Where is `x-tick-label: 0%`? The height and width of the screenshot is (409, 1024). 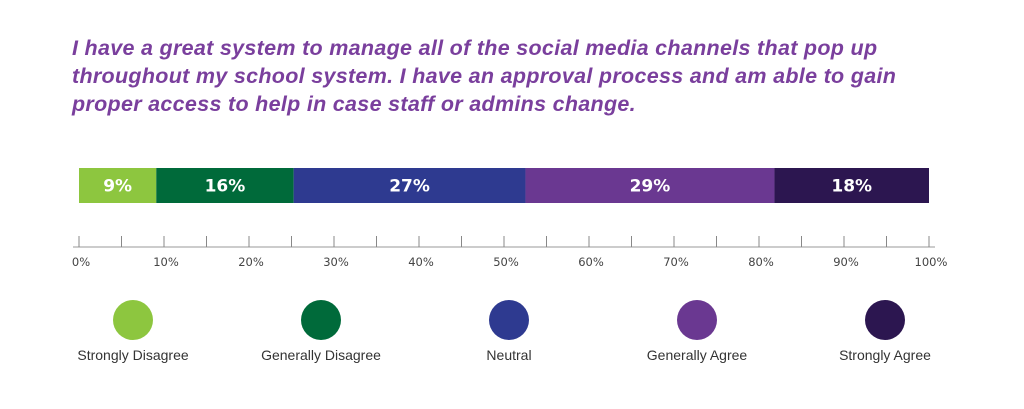
x-tick-label: 0% is located at coordinates (81, 262).